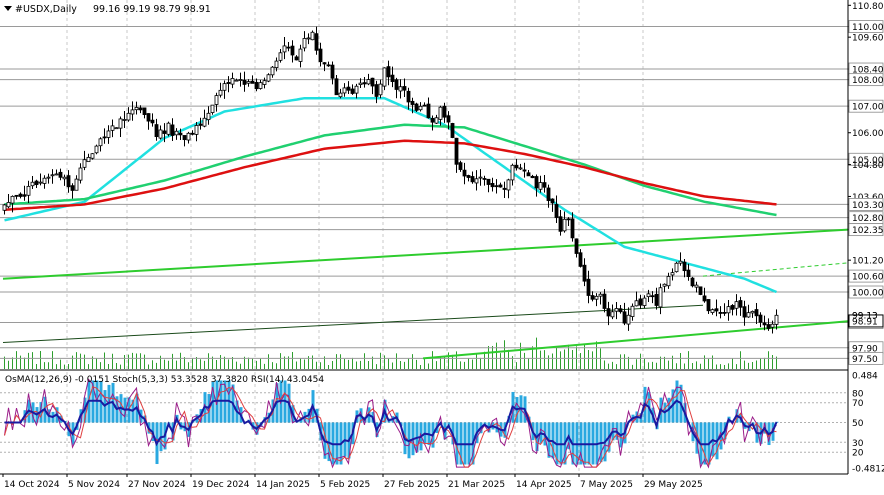 This screenshot has width=884, height=495. I want to click on osc-axis-label: 80, so click(858, 394).